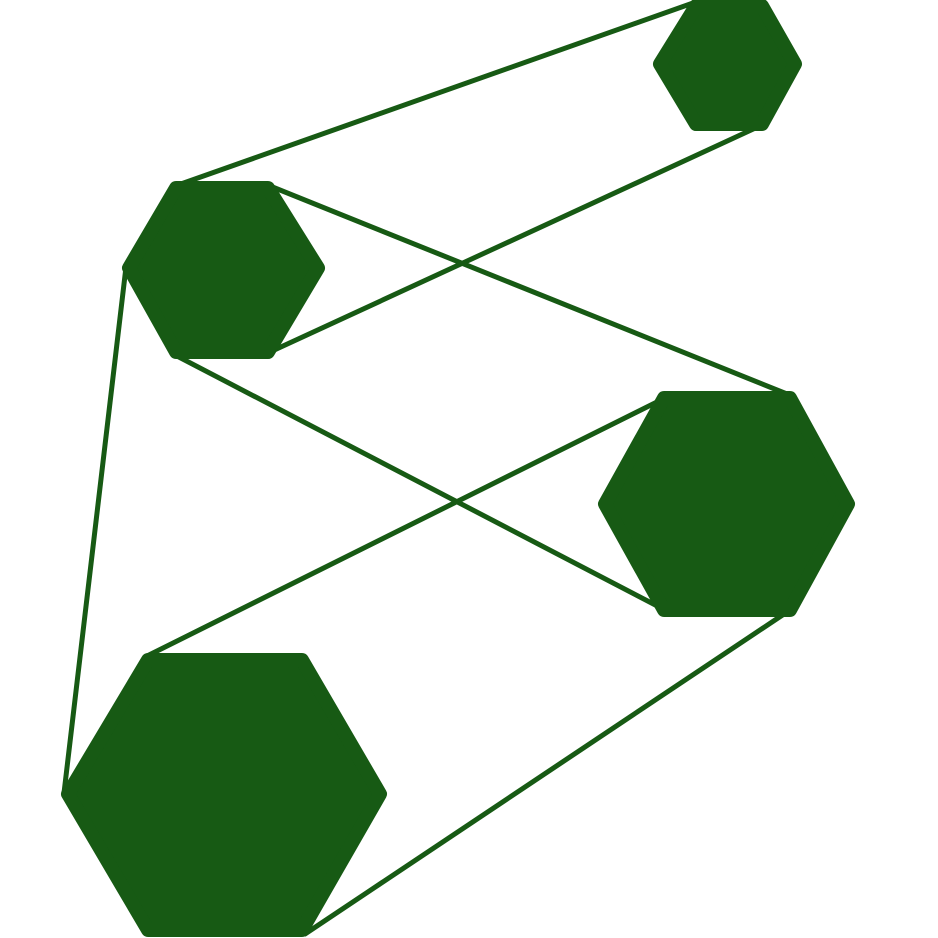  I want to click on belt-line-top-left-to-top-right, so click(435, 94).